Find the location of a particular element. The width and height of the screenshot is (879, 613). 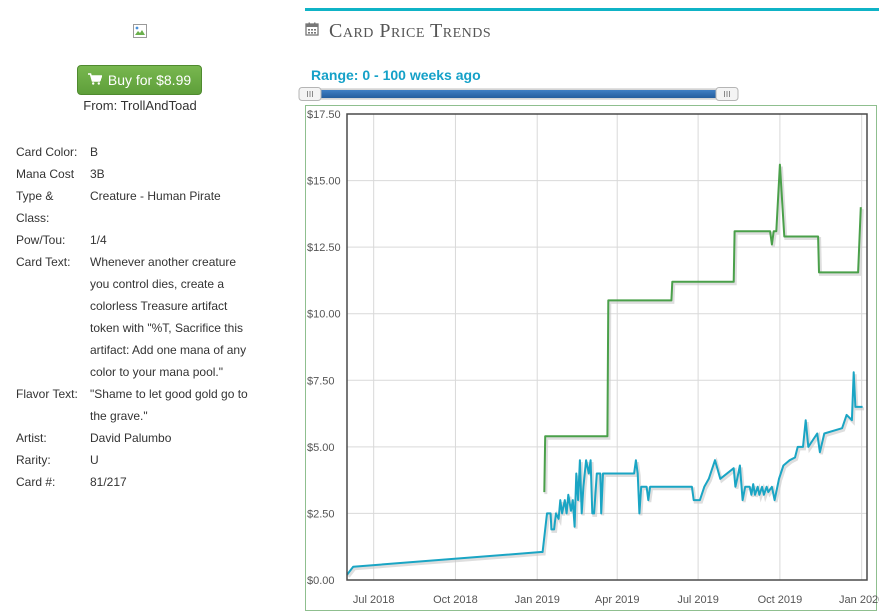

detail-value: U is located at coordinates (94, 460).